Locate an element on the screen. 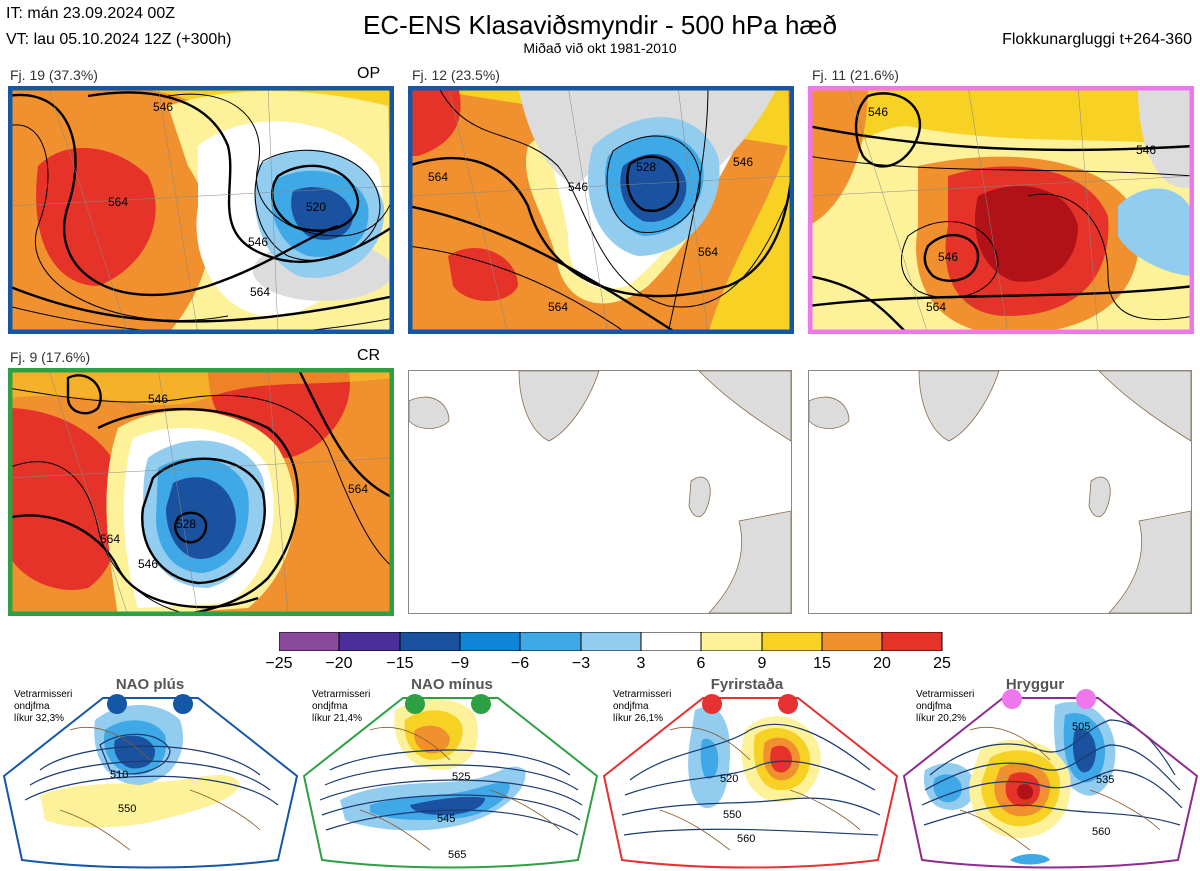  issue-time: IT: mán 23.09.2024 00Z is located at coordinates (90, 13).